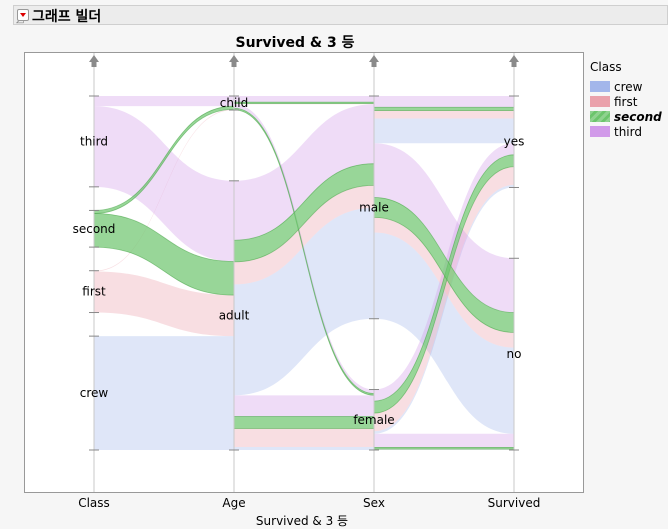  Describe the element at coordinates (94, 141) in the screenshot. I see `category-label-third: third` at that location.